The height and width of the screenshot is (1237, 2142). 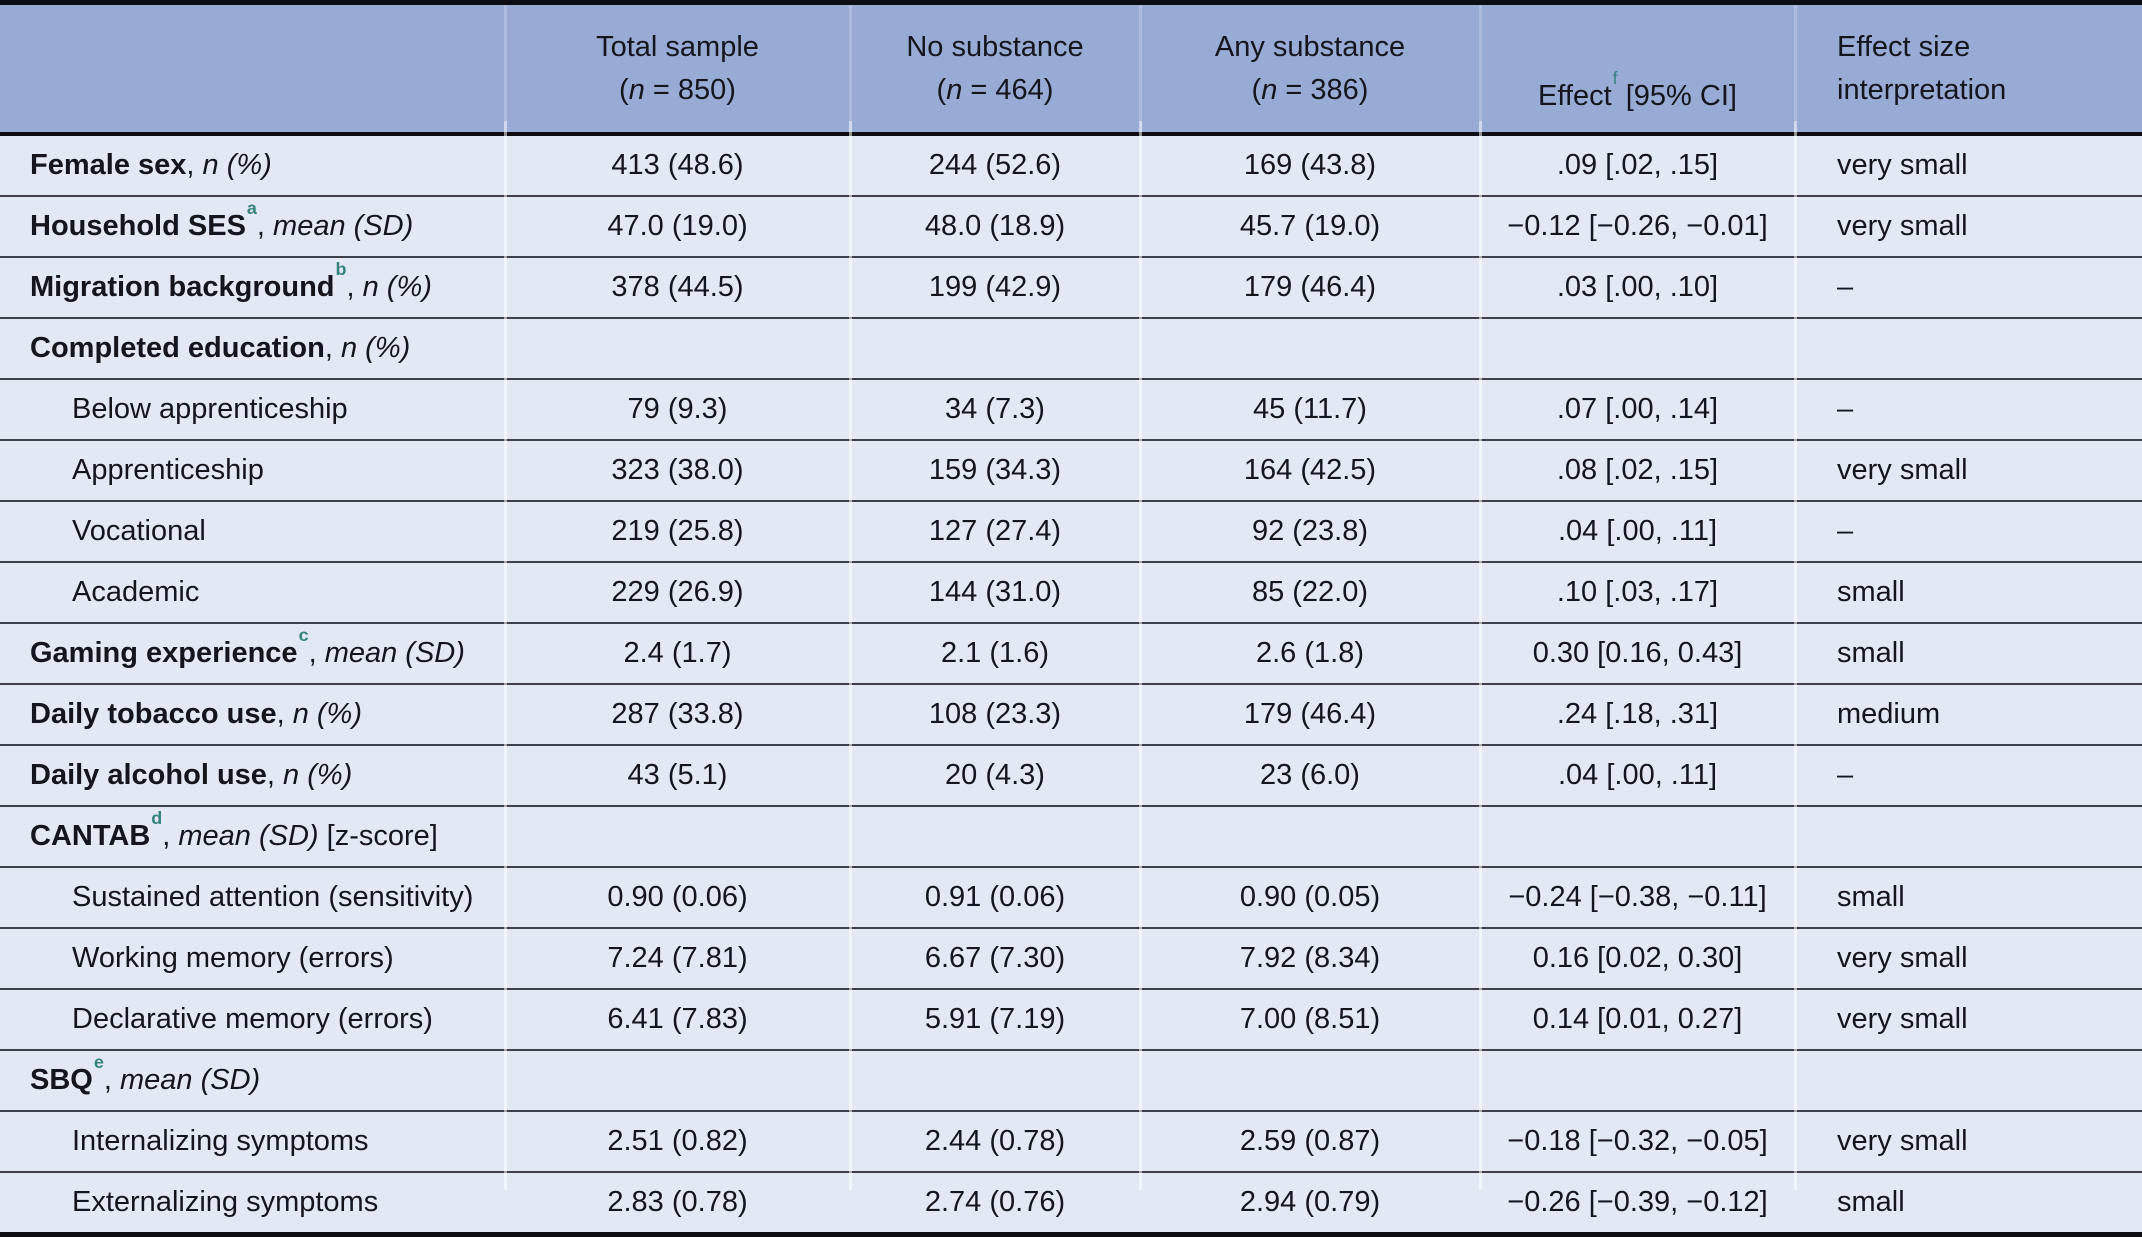 I want to click on column-header-no-substance: No substance (n = 464), so click(x=995, y=69).